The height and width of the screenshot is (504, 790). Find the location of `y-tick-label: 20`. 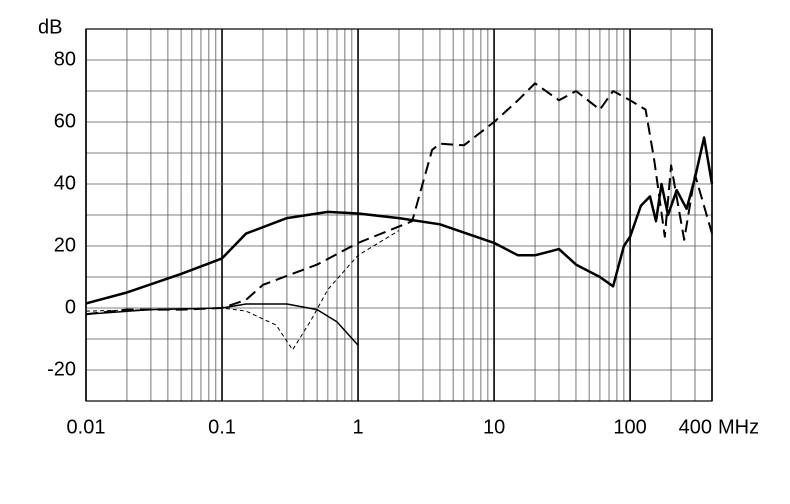

y-tick-label: 20 is located at coordinates (65, 245).